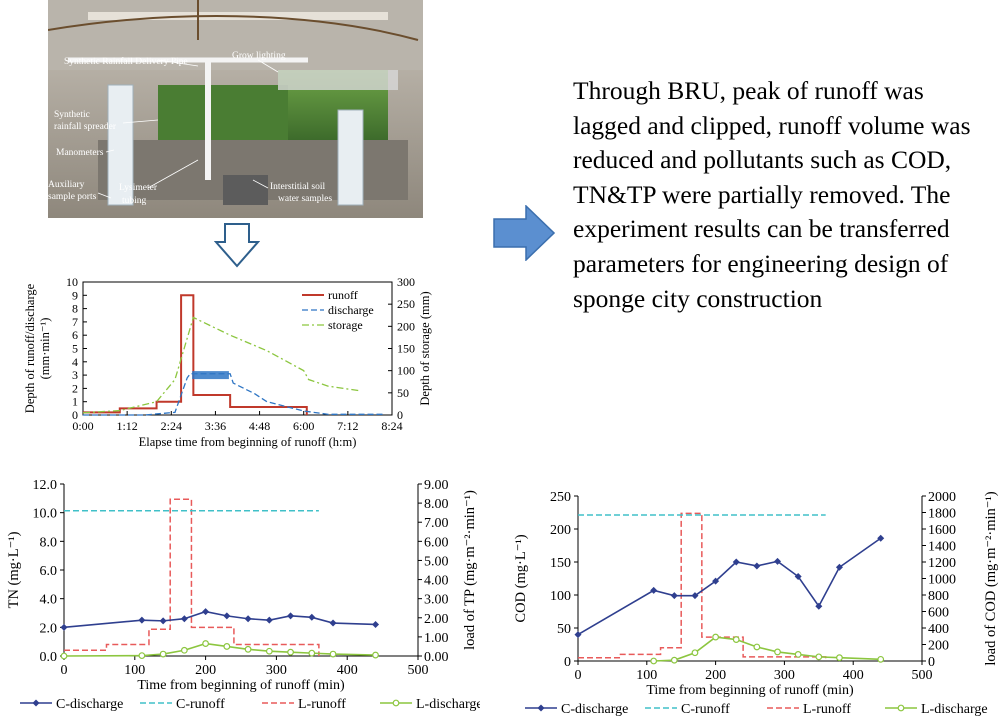  Describe the element at coordinates (215, 426) in the screenshot. I see `x-tick-label: 3:36` at that location.